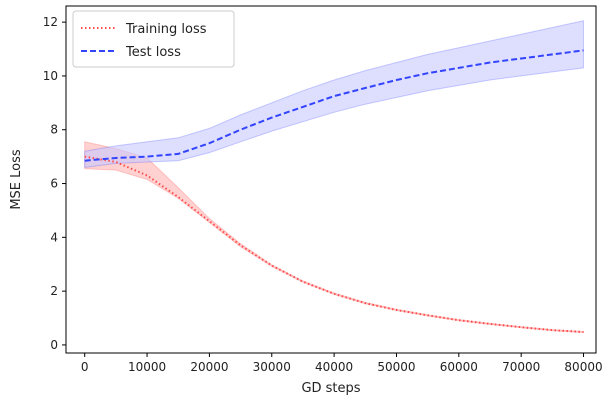 This screenshot has height=398, width=603. What do you see at coordinates (396, 367) in the screenshot?
I see `x-tick-label: 50000` at bounding box center [396, 367].